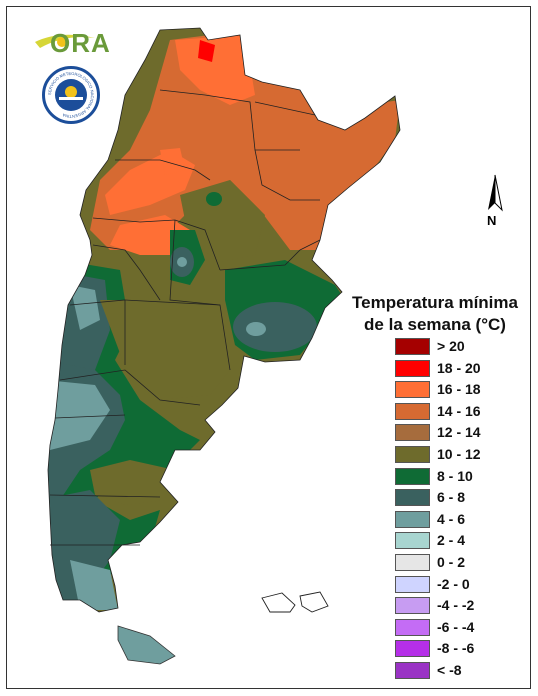 The height and width of the screenshot is (696, 538). What do you see at coordinates (453, 583) in the screenshot?
I see `legend-range-label: -2 - 0` at bounding box center [453, 583].